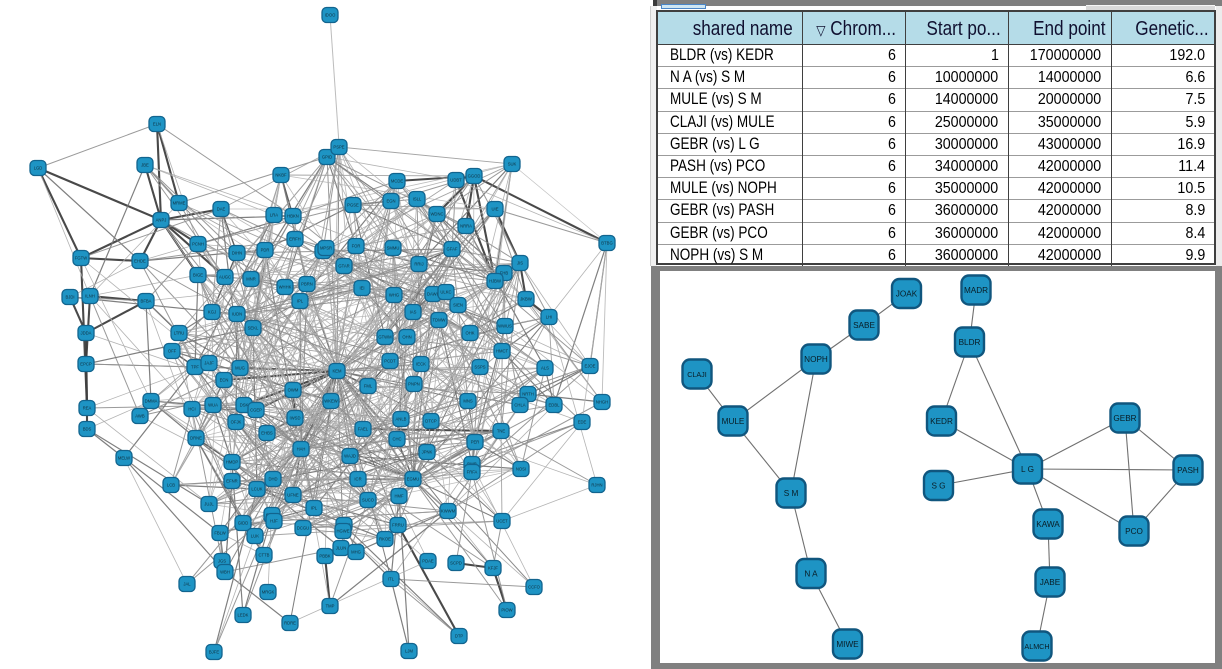 The height and width of the screenshot is (669, 1222). I want to click on svg-text: FRRU, so click(398, 525).